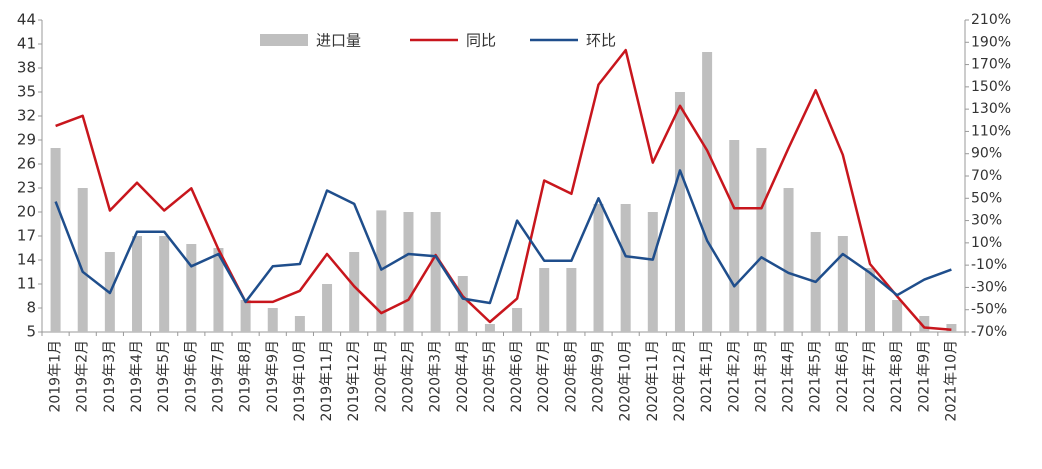 The width and height of the screenshot is (1042, 469). What do you see at coordinates (31, 332) in the screenshot?
I see `y-tick-label: 5` at bounding box center [31, 332].